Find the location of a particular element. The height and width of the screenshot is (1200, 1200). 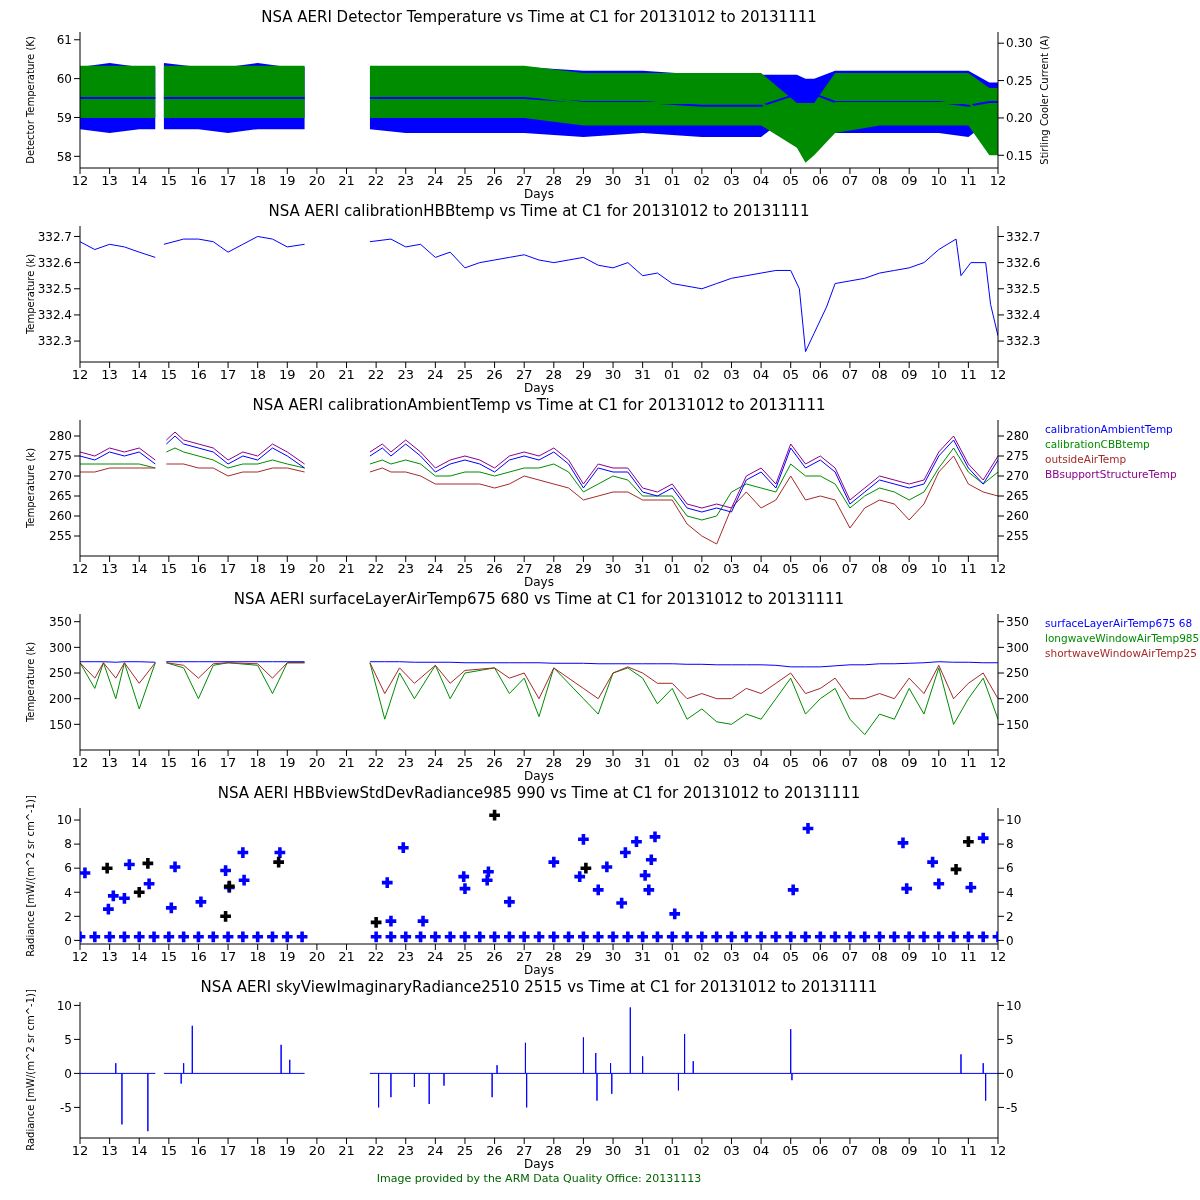

x-tick-label: 29 is located at coordinates (583, 957).